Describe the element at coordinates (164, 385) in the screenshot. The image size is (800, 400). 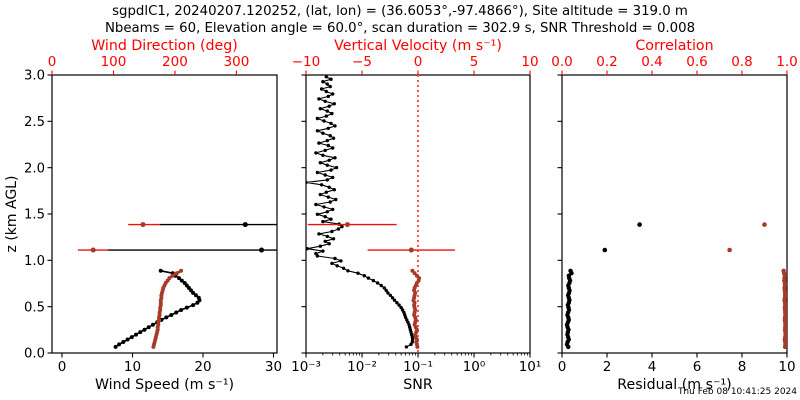
I see `wind-x-axis-label: Wind Speed (m s⁻¹)` at that location.